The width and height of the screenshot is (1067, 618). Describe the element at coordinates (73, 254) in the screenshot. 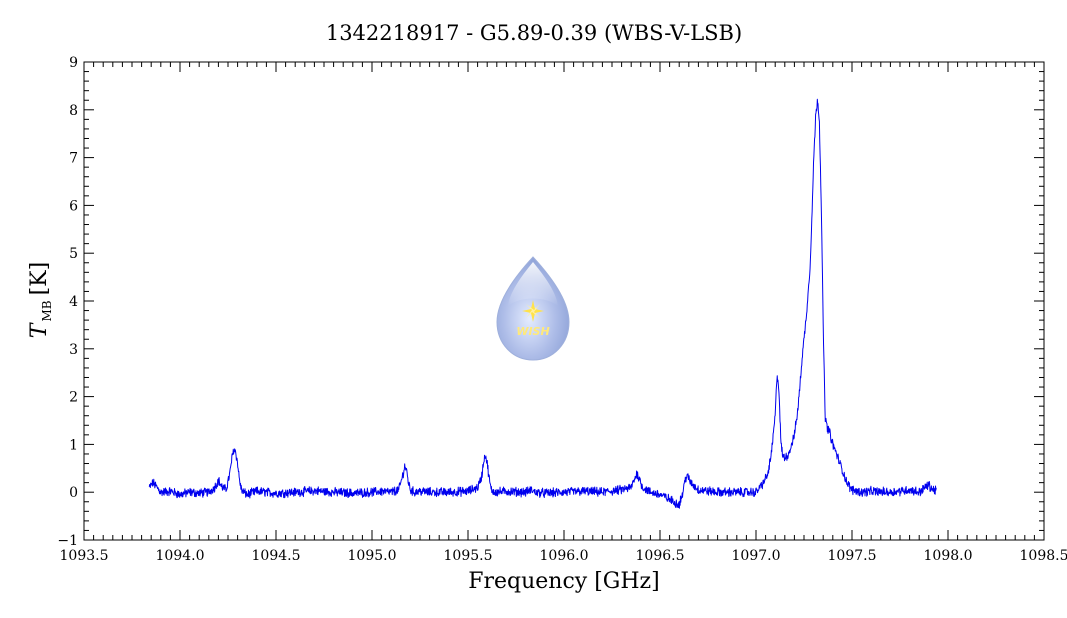

I see `y-tick-label: 5` at that location.